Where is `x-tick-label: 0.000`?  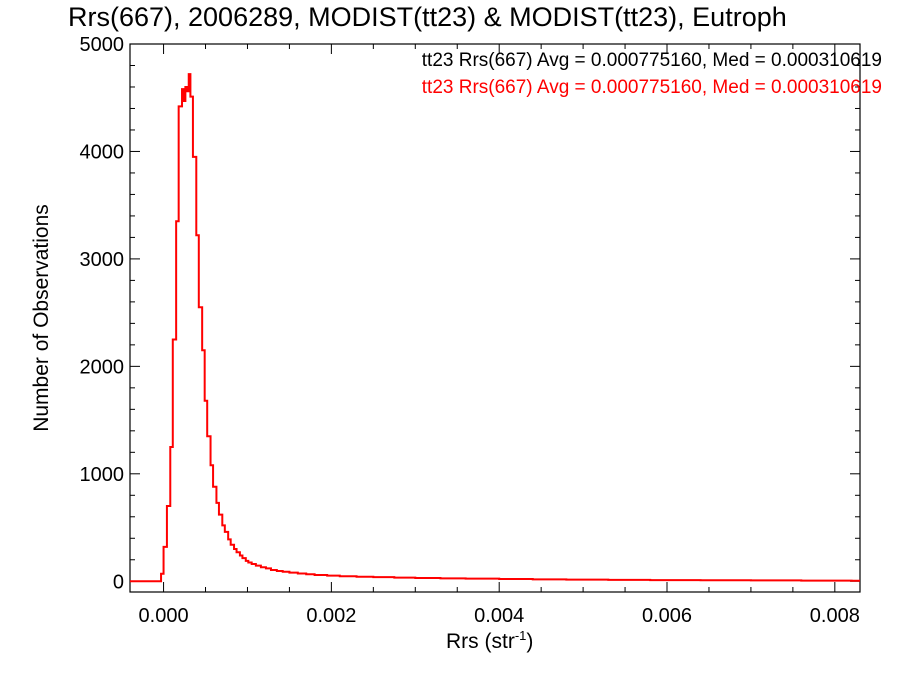 x-tick-label: 0.000 is located at coordinates (164, 616).